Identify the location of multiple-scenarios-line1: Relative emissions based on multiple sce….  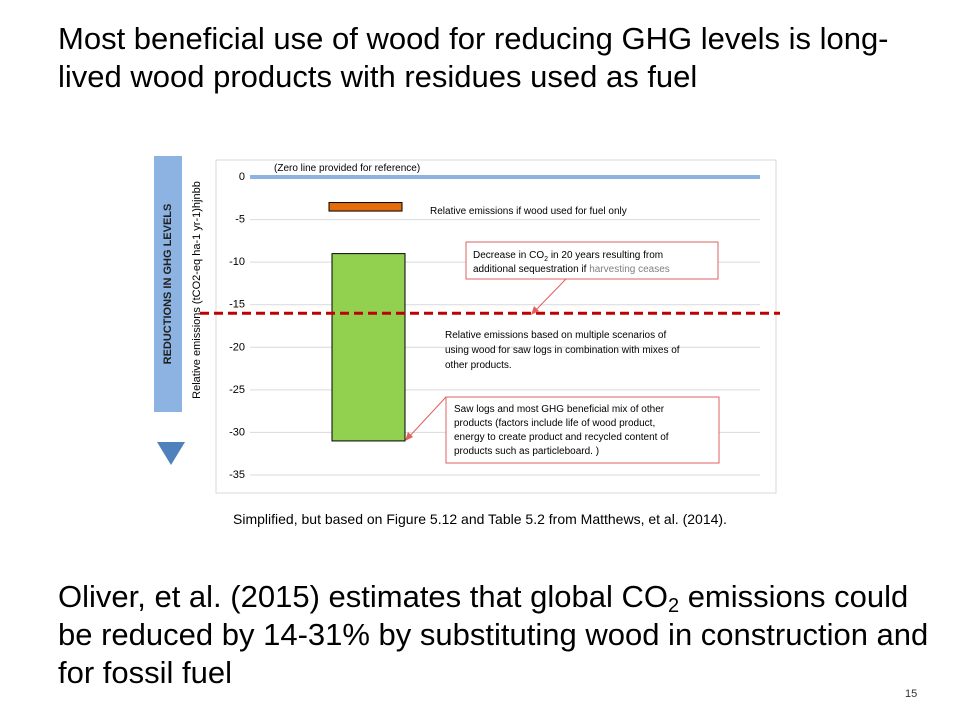
(555, 335).